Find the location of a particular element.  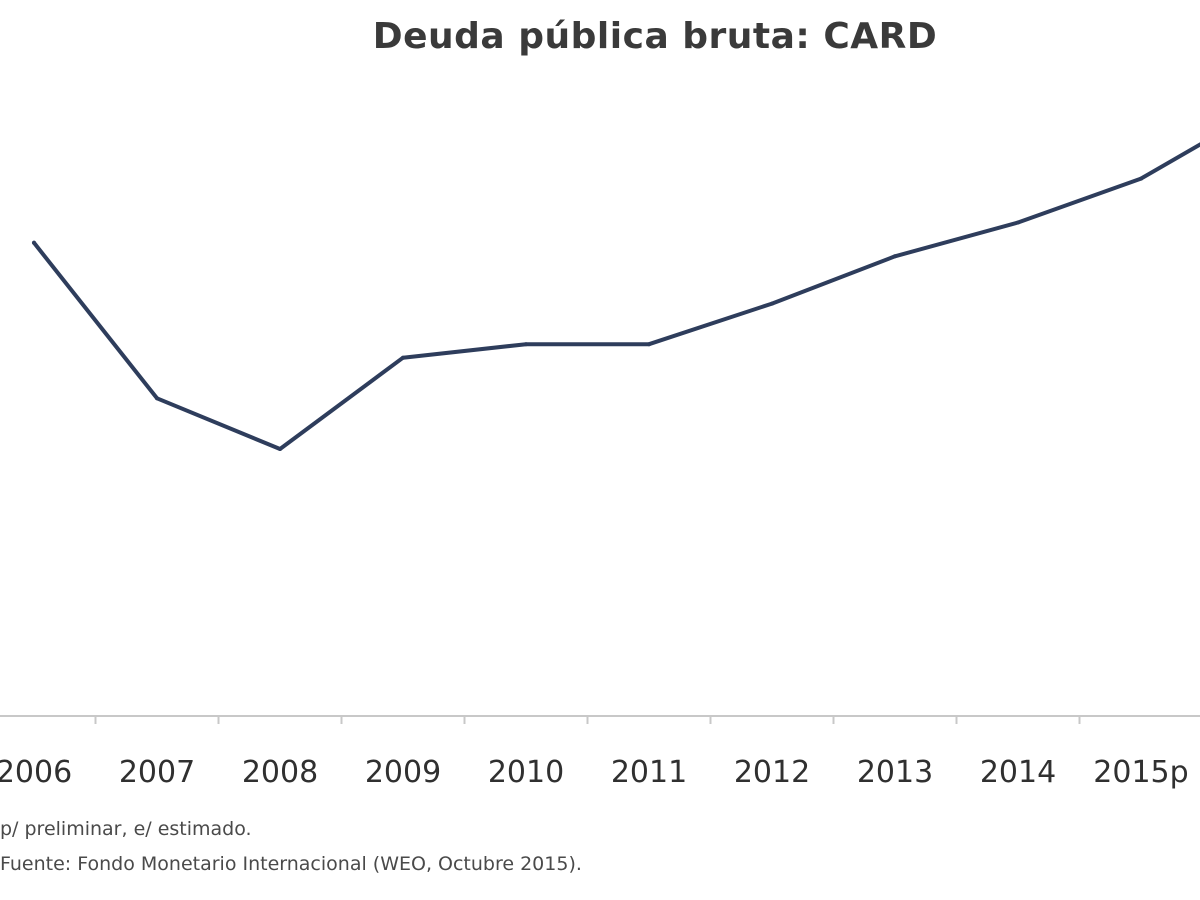

x-tick-label-2010: 2010 is located at coordinates (526, 772).